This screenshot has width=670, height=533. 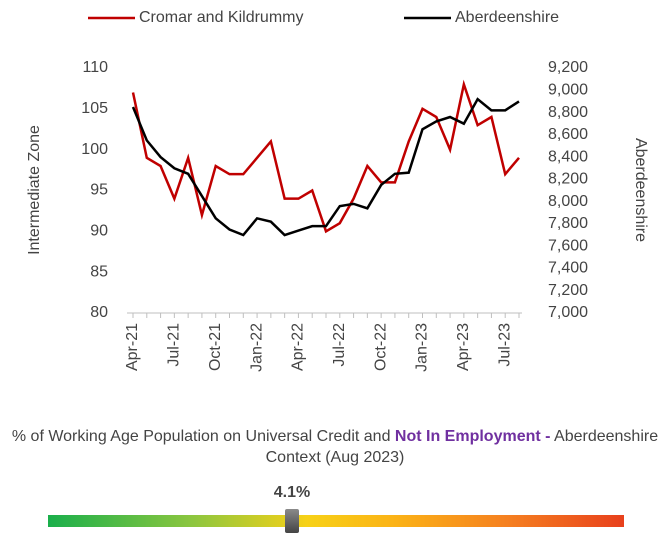 I want to click on gauge-bar, so click(x=336, y=521).